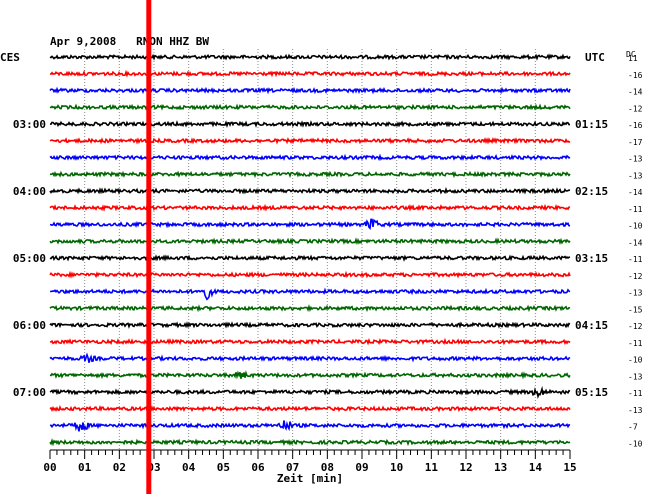 The width and height of the screenshot is (650, 494). What do you see at coordinates (327, 467) in the screenshot?
I see `x-tick-label: 08` at bounding box center [327, 467].